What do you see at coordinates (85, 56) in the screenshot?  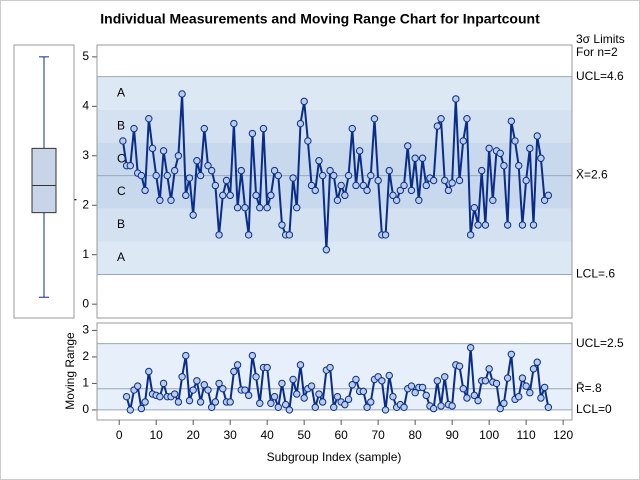 I see `y-tick-label: 5` at bounding box center [85, 56].